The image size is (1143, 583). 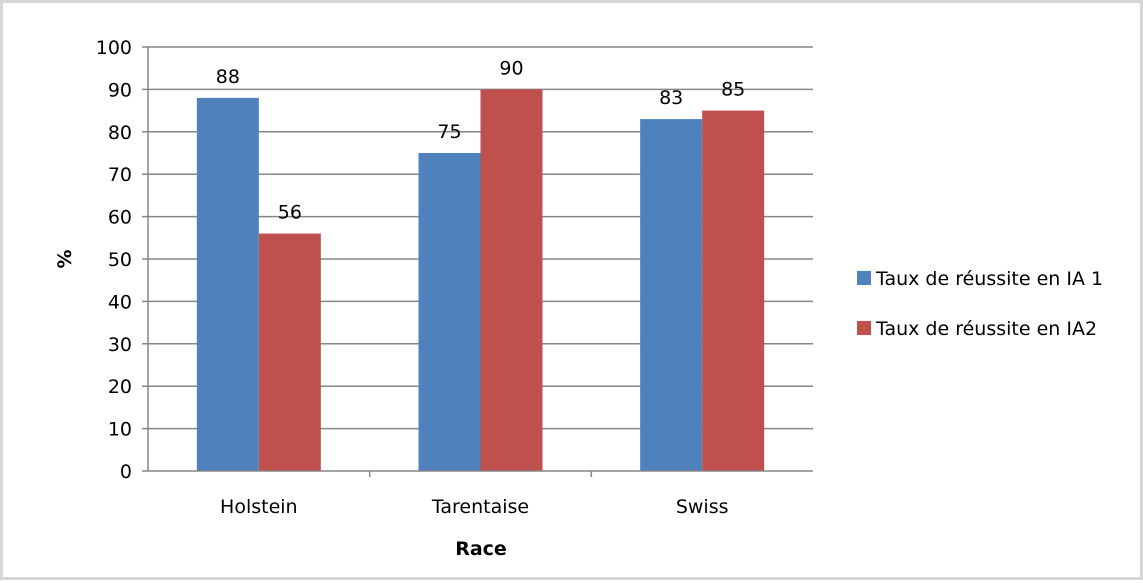 What do you see at coordinates (511, 68) in the screenshot?
I see `data-label: 90` at bounding box center [511, 68].